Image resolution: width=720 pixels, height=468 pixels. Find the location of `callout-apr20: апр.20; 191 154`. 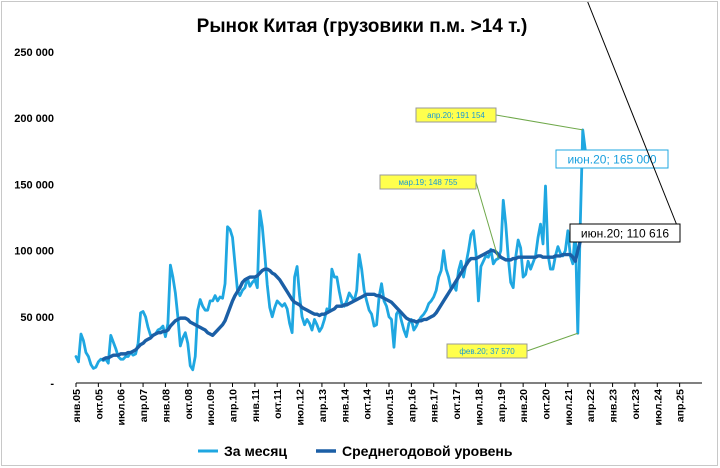

callout-apr20: апр.20; 191 154 is located at coordinates (499, 119).